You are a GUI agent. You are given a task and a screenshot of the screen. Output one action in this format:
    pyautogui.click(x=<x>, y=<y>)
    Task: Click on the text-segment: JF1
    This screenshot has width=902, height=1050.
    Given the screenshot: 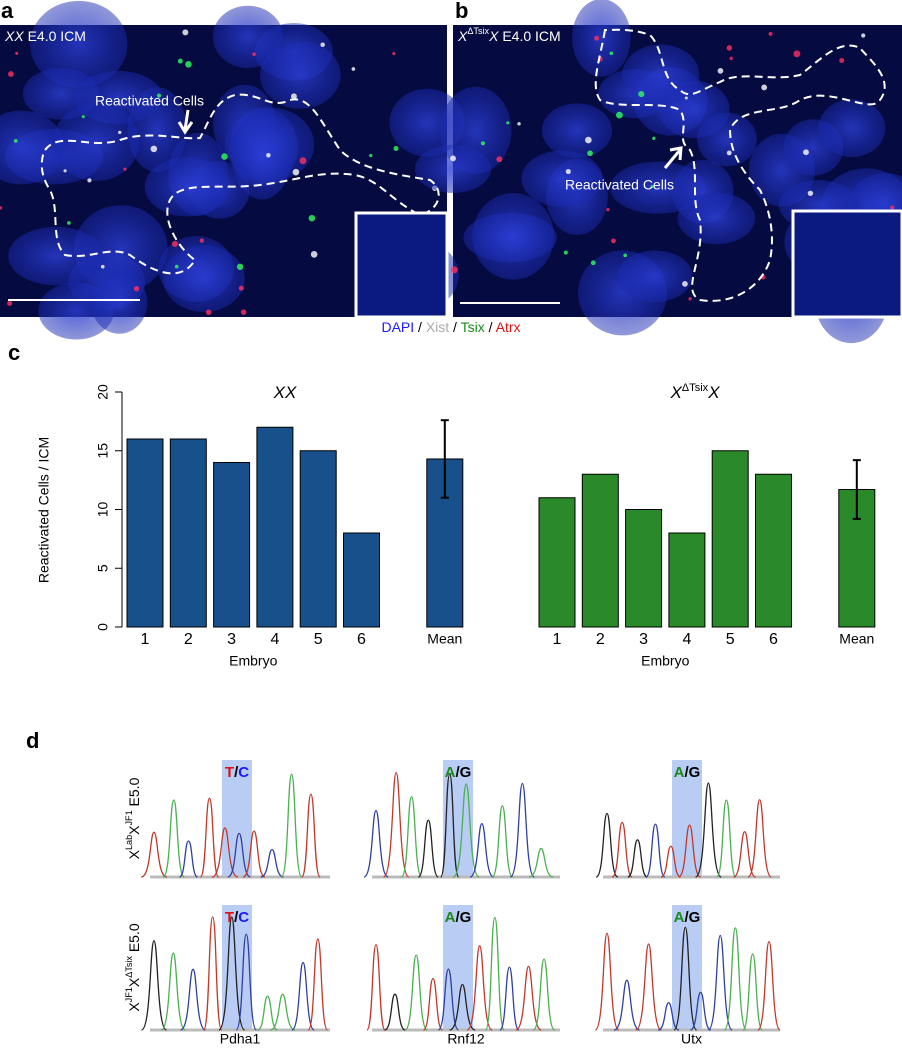 What is the action you would take?
    pyautogui.click(x=129, y=817)
    